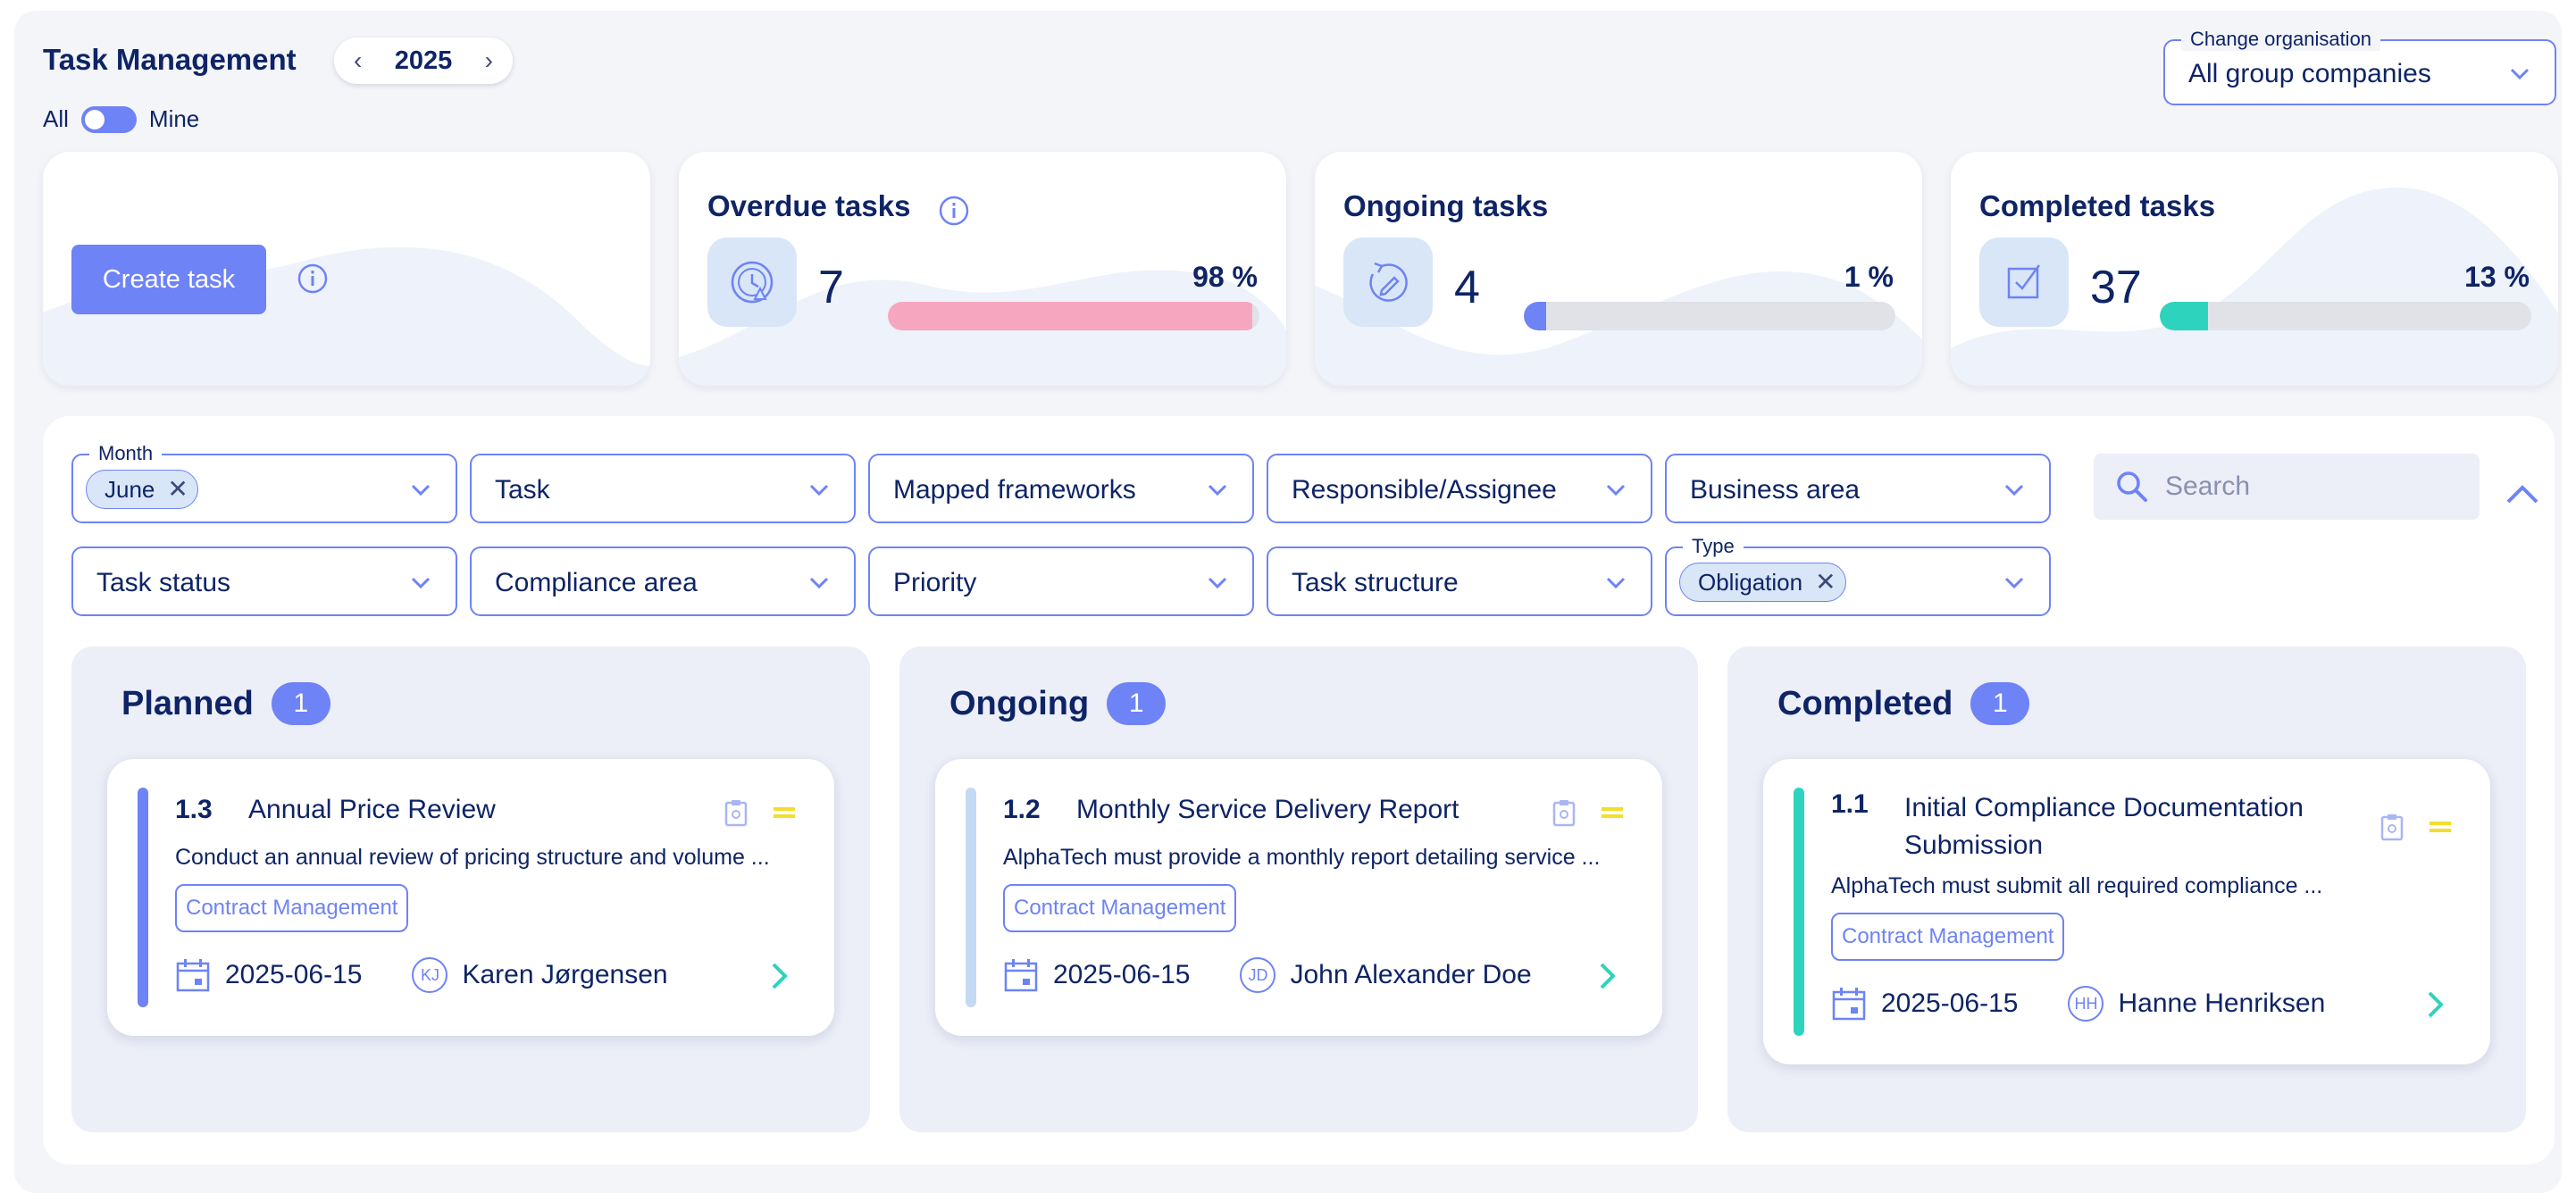  Describe the element at coordinates (2086, 1004) in the screenshot. I see `avatar: HH` at that location.